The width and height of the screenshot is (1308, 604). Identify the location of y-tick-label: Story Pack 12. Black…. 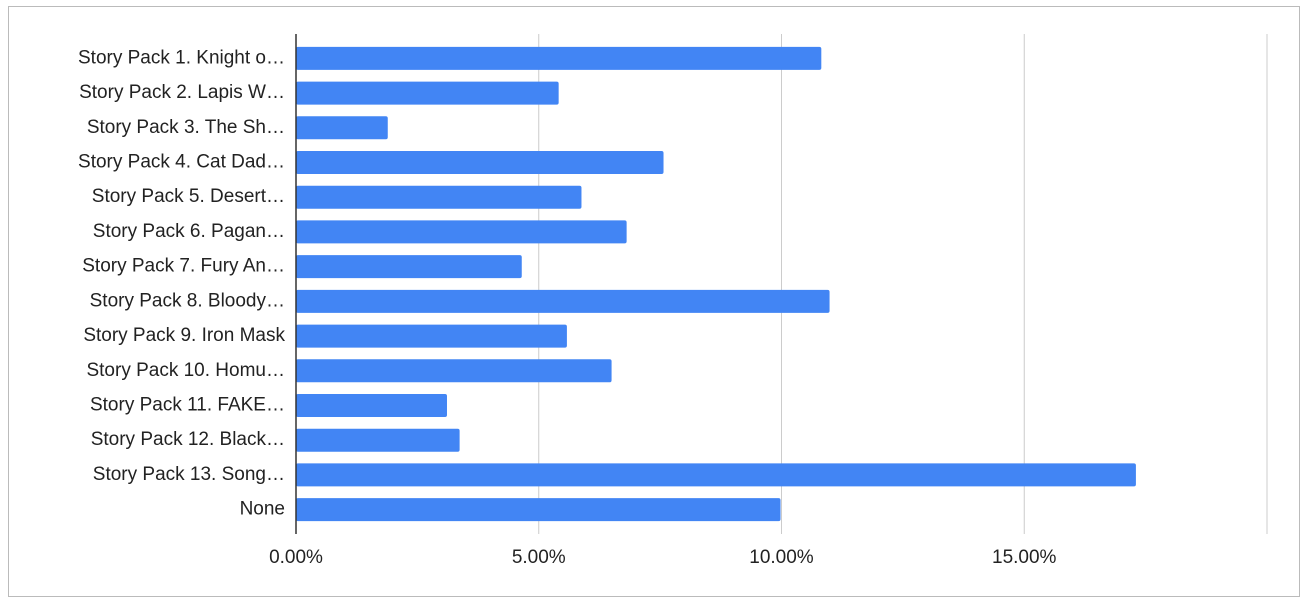
(188, 439).